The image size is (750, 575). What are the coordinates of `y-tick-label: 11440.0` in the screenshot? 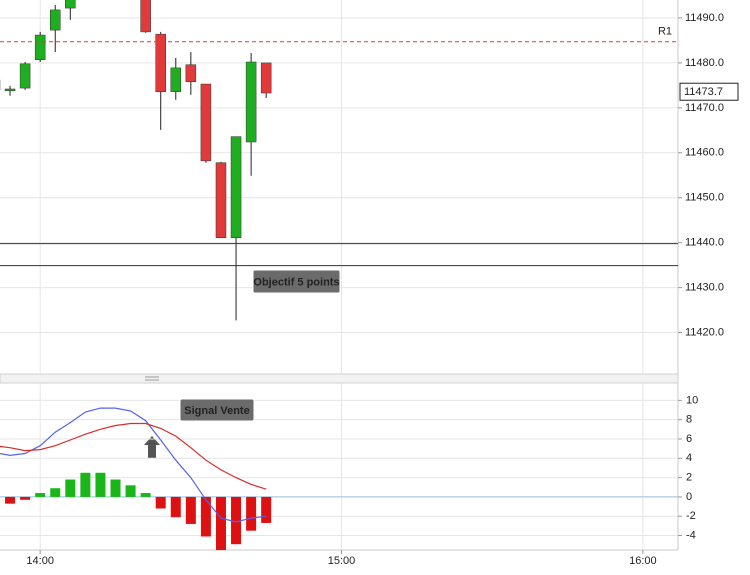 It's located at (704, 243).